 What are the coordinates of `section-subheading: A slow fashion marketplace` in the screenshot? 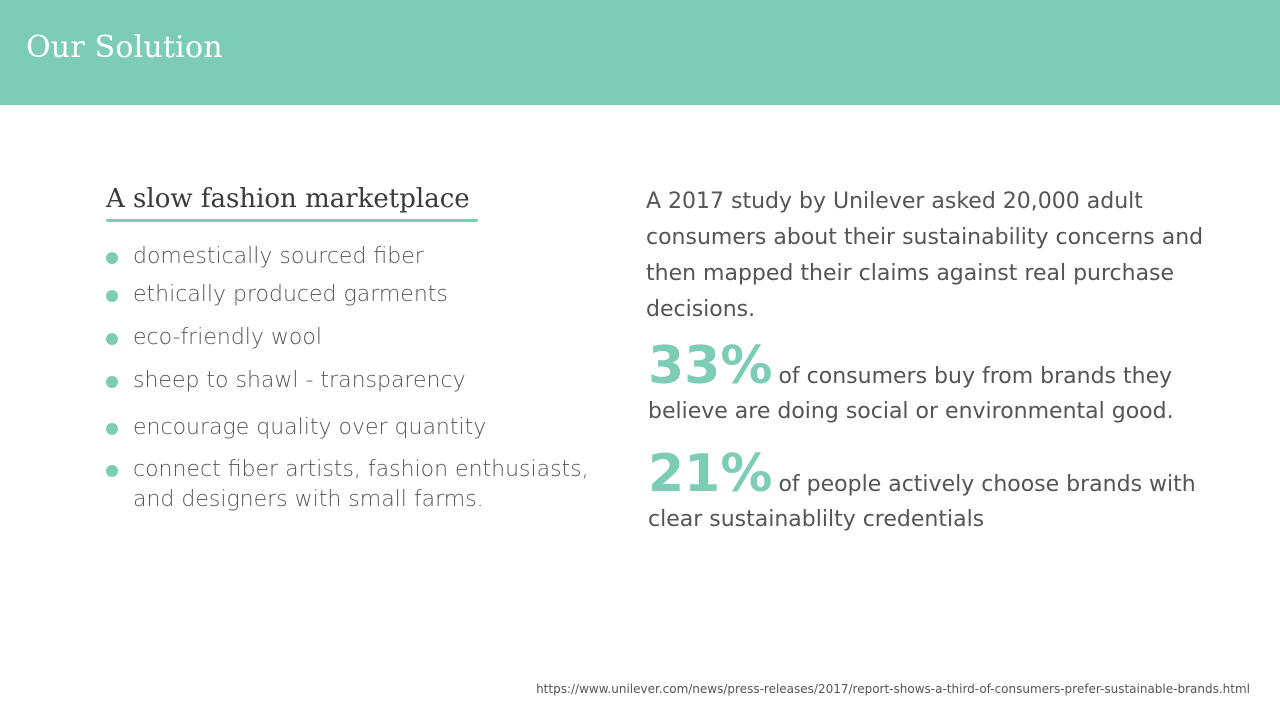 It's located at (288, 199).